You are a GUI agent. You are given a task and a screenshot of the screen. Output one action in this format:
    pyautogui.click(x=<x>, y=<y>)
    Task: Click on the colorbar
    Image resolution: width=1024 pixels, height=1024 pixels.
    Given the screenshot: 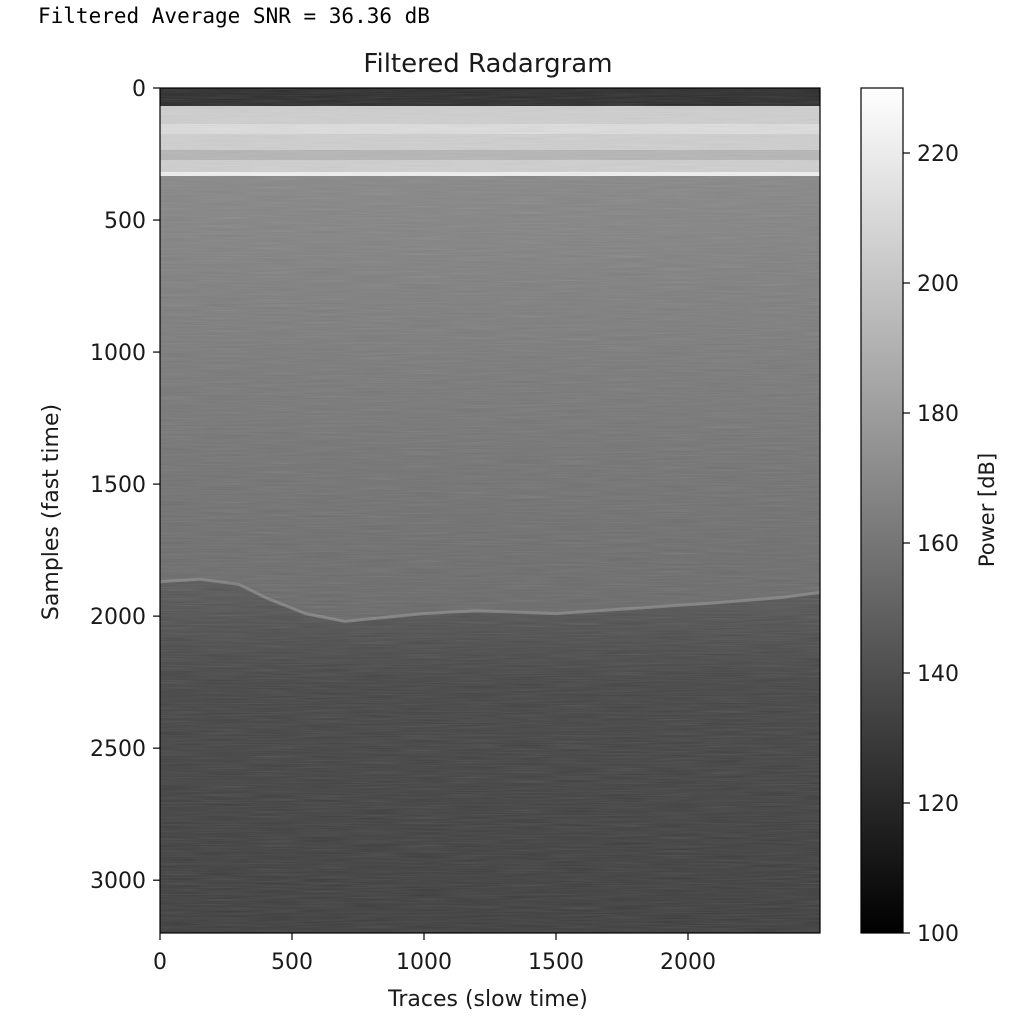 What is the action you would take?
    pyautogui.click(x=882, y=510)
    